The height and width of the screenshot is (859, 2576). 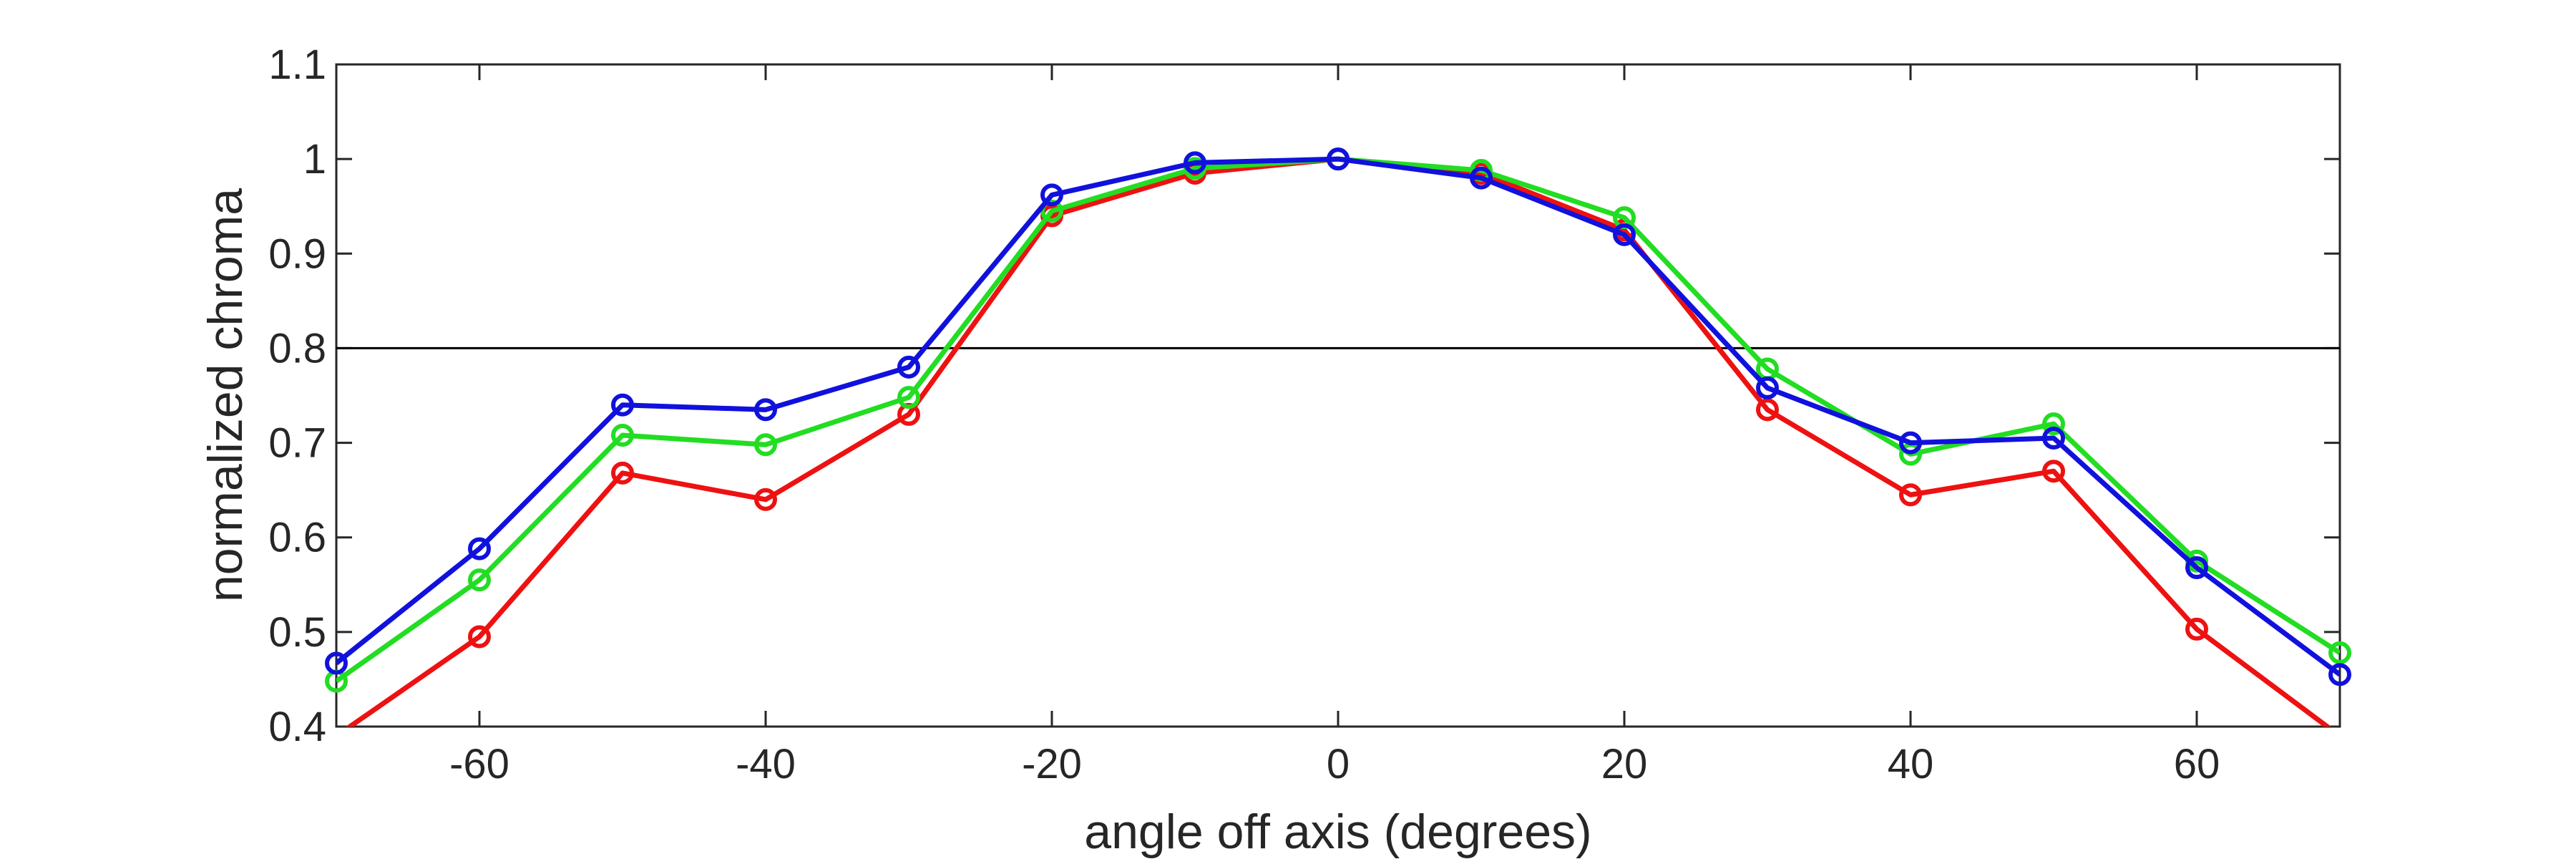 I want to click on y-tick-label: 0.8, so click(x=297, y=348).